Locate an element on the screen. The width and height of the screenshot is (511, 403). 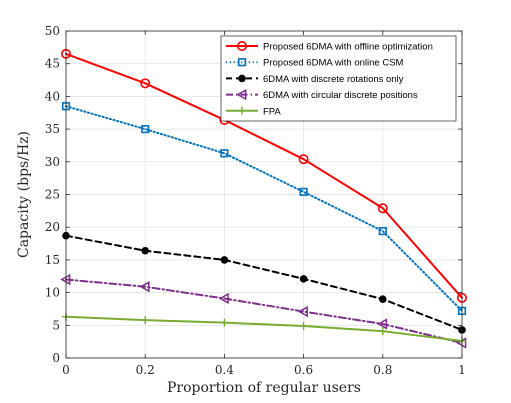
legend-item: Proposed 6DMA with offline optimization is located at coordinates (329, 46).